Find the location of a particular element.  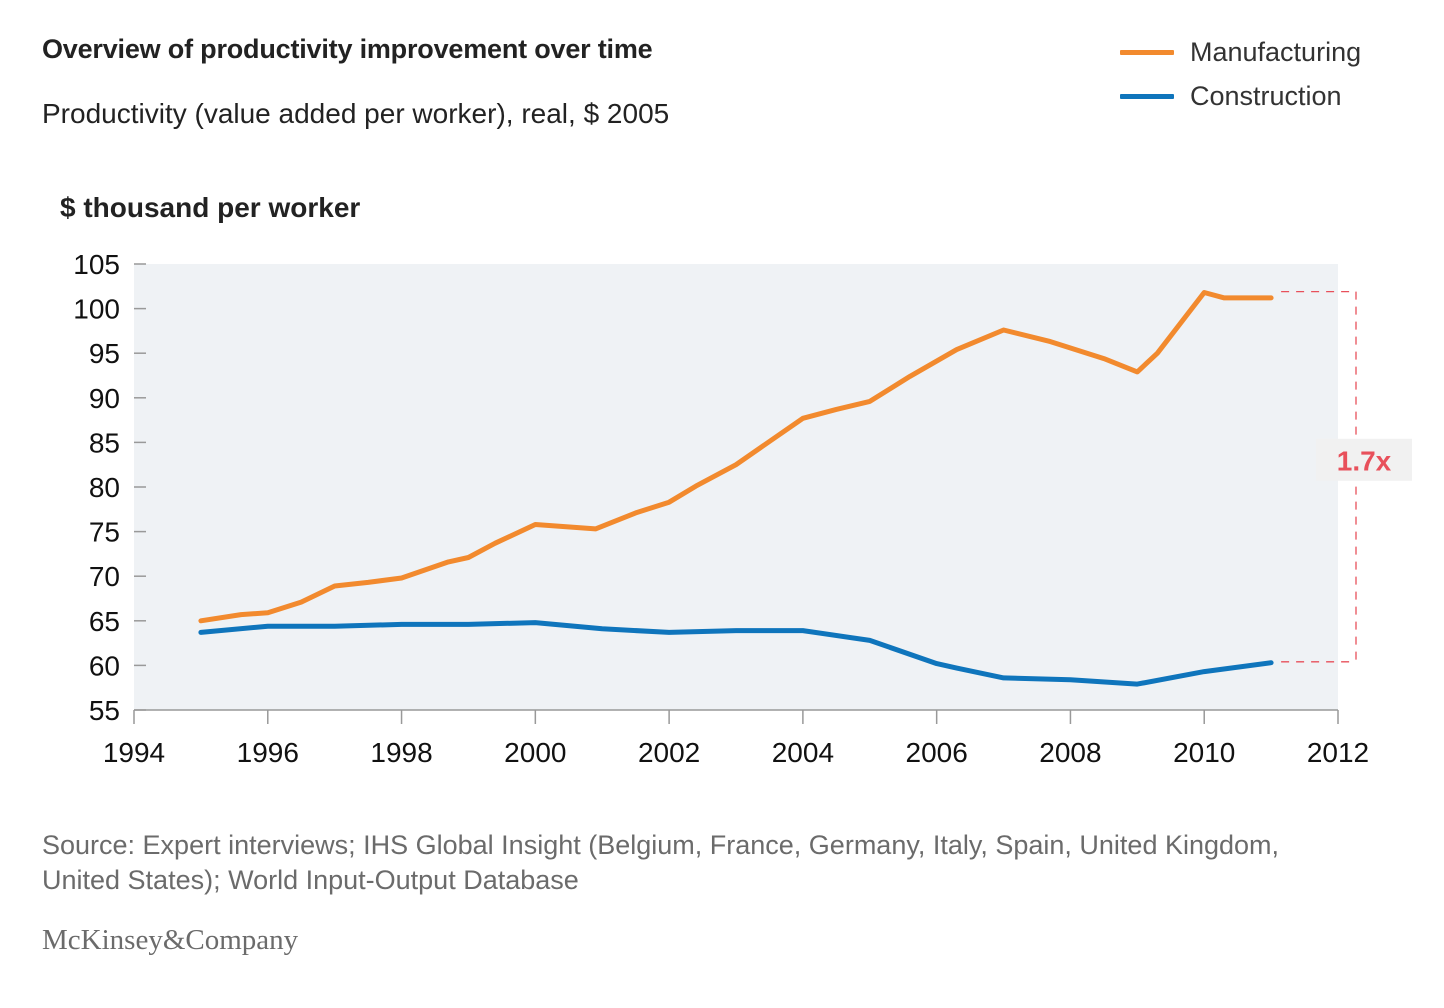

legend-item-construction: Construction is located at coordinates (1240, 96).